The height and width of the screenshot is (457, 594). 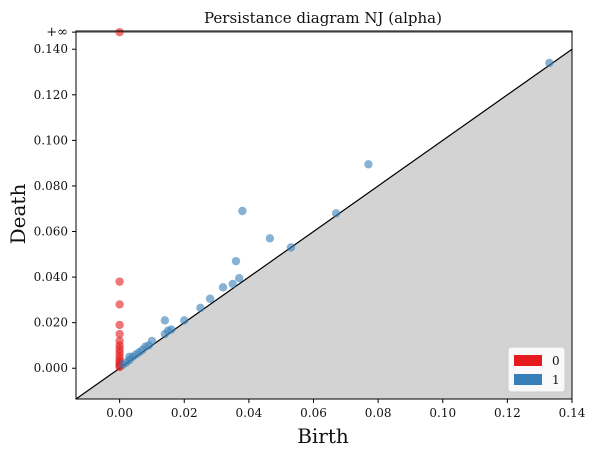 I want to click on legend: 01, so click(x=536, y=369).